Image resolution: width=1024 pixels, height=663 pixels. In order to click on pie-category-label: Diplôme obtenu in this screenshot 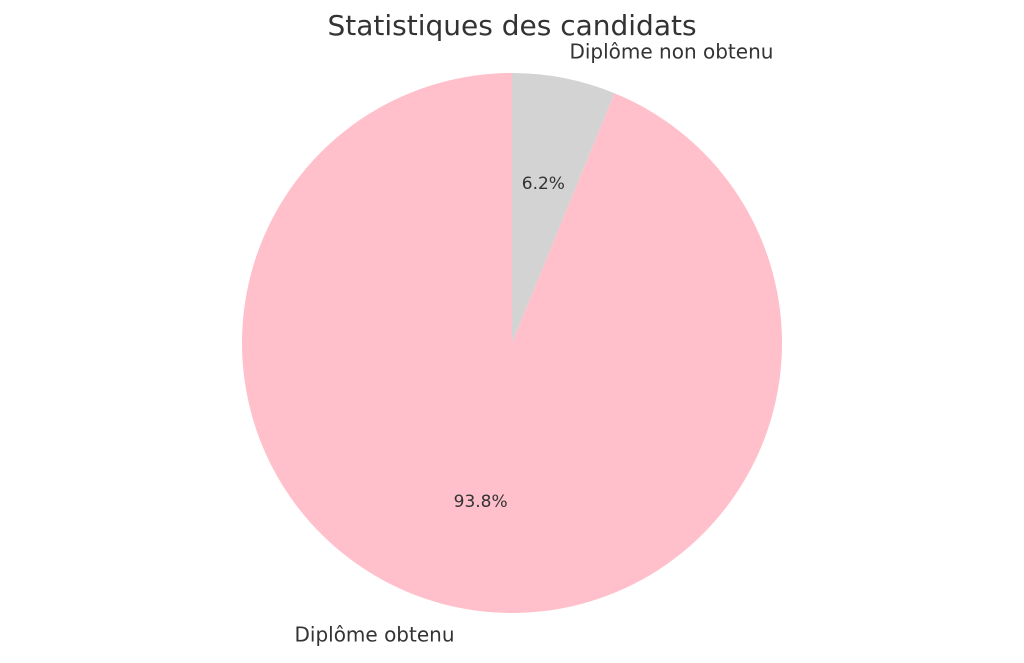, I will do `click(374, 634)`.